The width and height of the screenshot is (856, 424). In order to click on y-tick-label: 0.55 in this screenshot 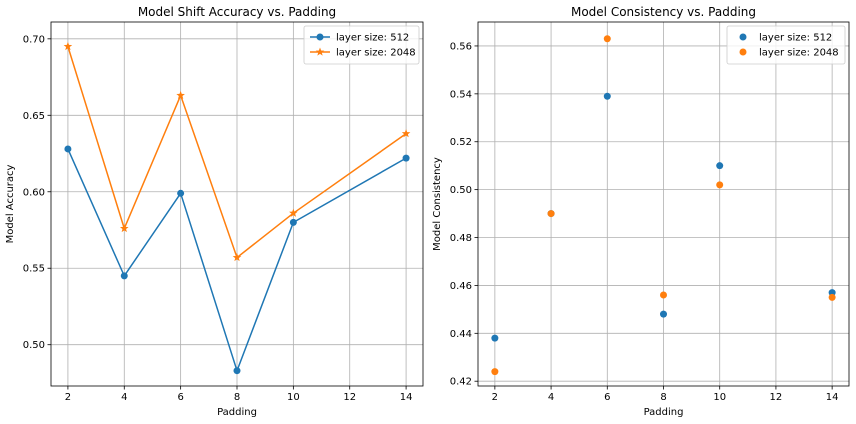, I will do `click(34, 269)`.